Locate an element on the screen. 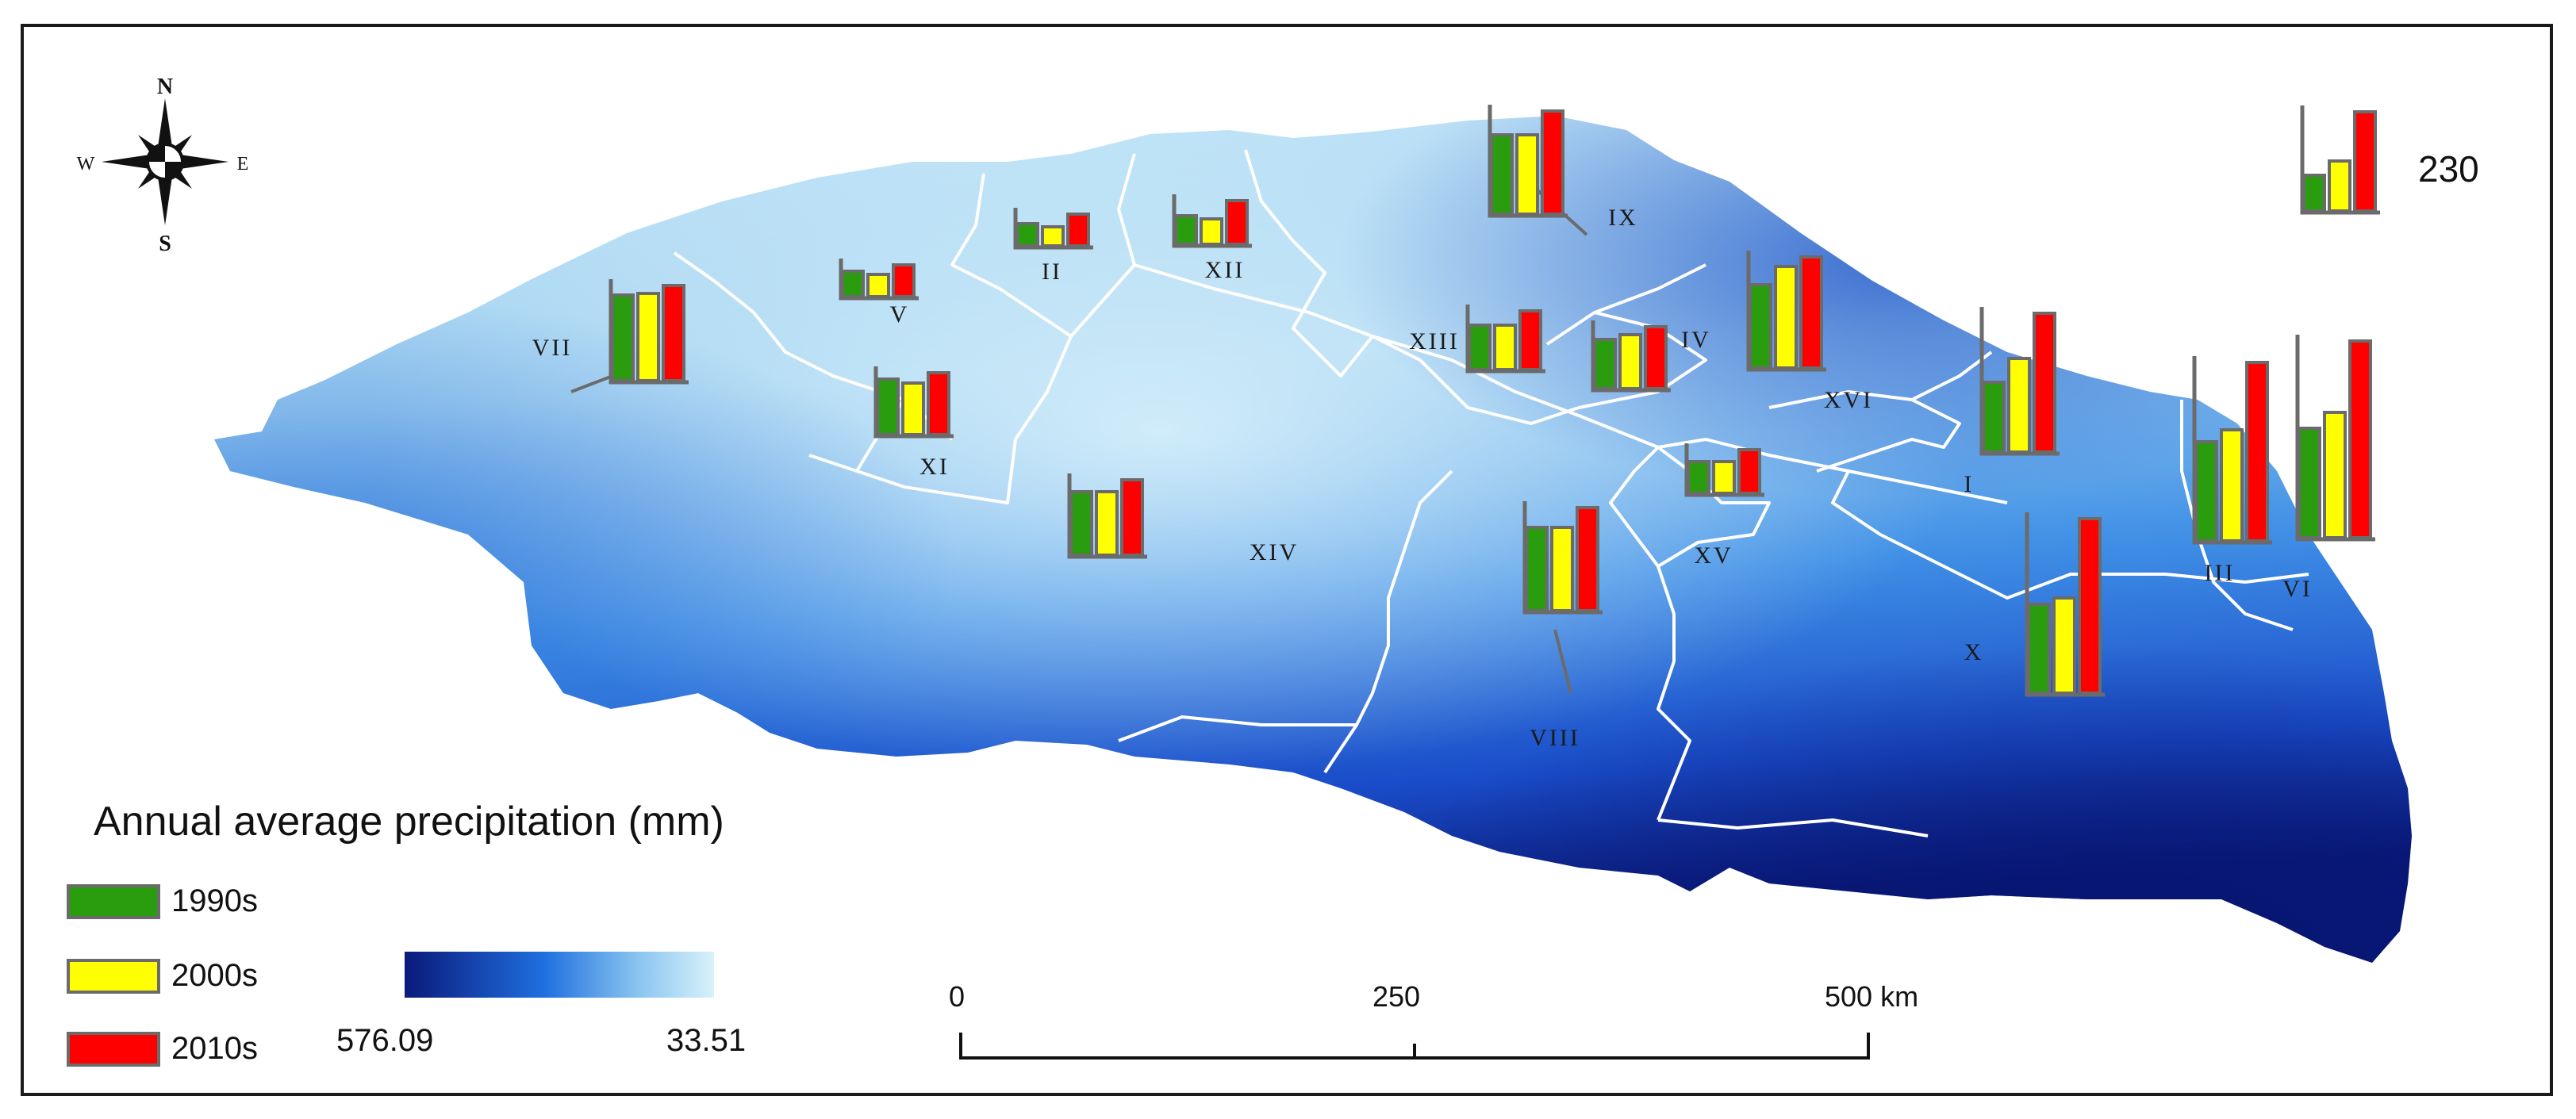 This screenshot has height=1119, width=2576. region-bars-viii is located at coordinates (1562, 558).